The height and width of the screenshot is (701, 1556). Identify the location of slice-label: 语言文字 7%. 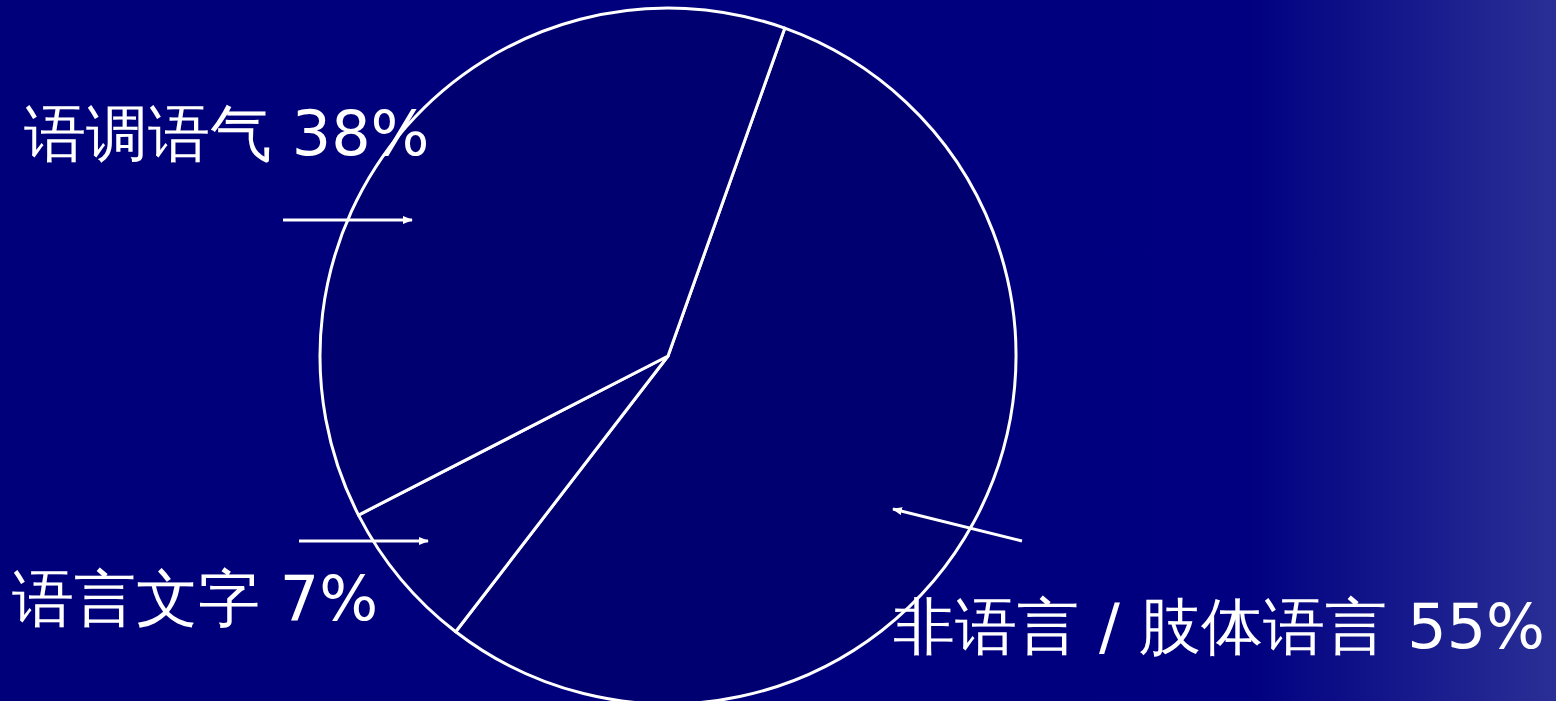
(195, 598).